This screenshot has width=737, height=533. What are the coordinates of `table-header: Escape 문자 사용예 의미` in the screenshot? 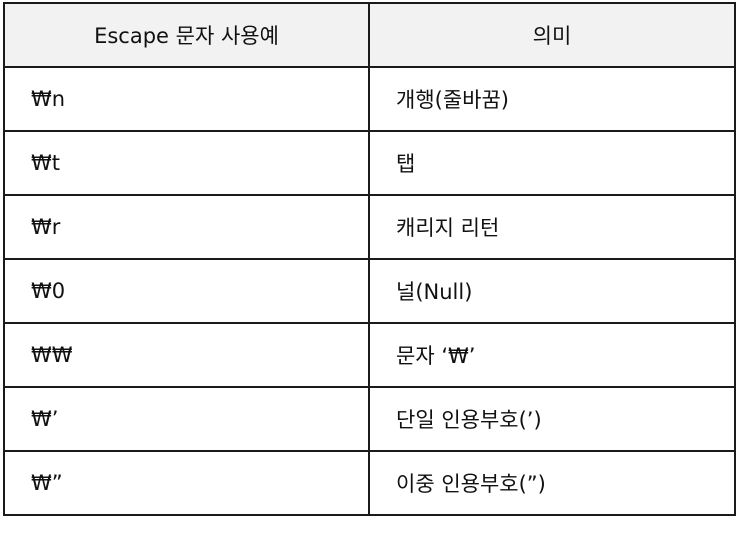 It's located at (369, 35).